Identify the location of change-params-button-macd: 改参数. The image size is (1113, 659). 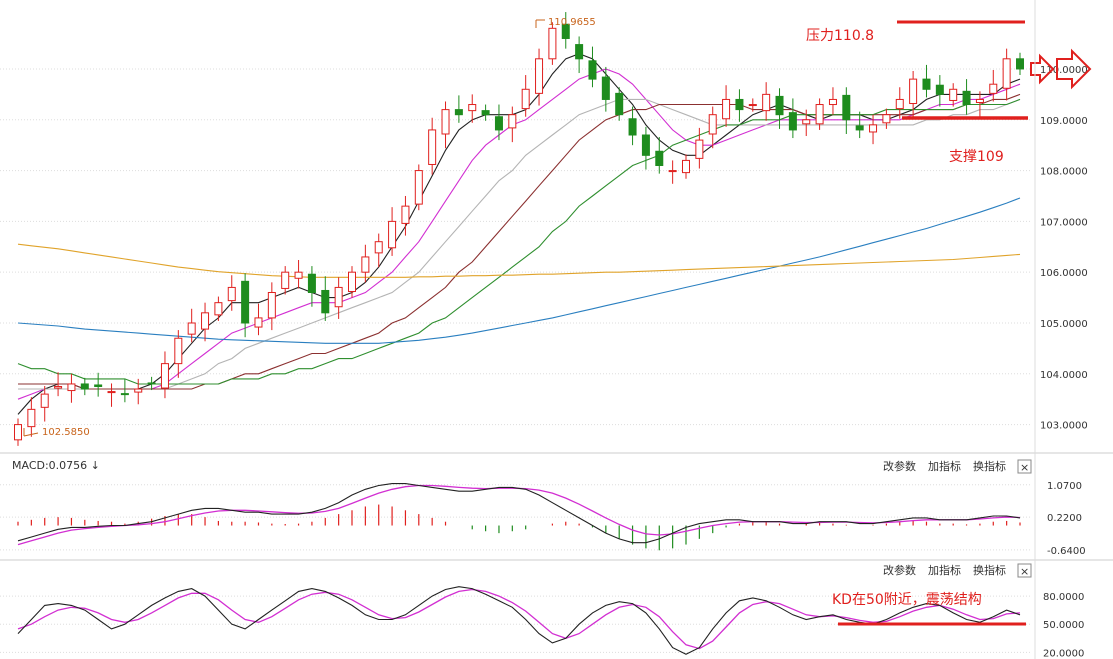
(899, 466).